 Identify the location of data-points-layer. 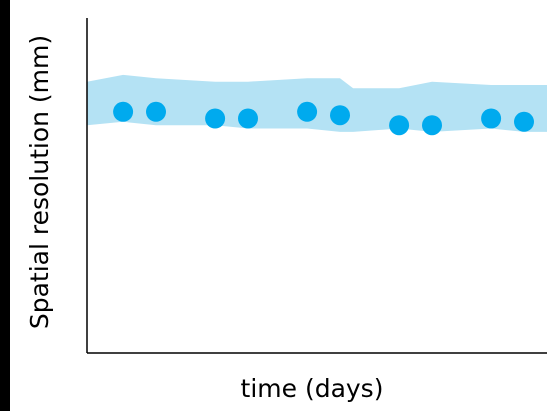
(323, 118).